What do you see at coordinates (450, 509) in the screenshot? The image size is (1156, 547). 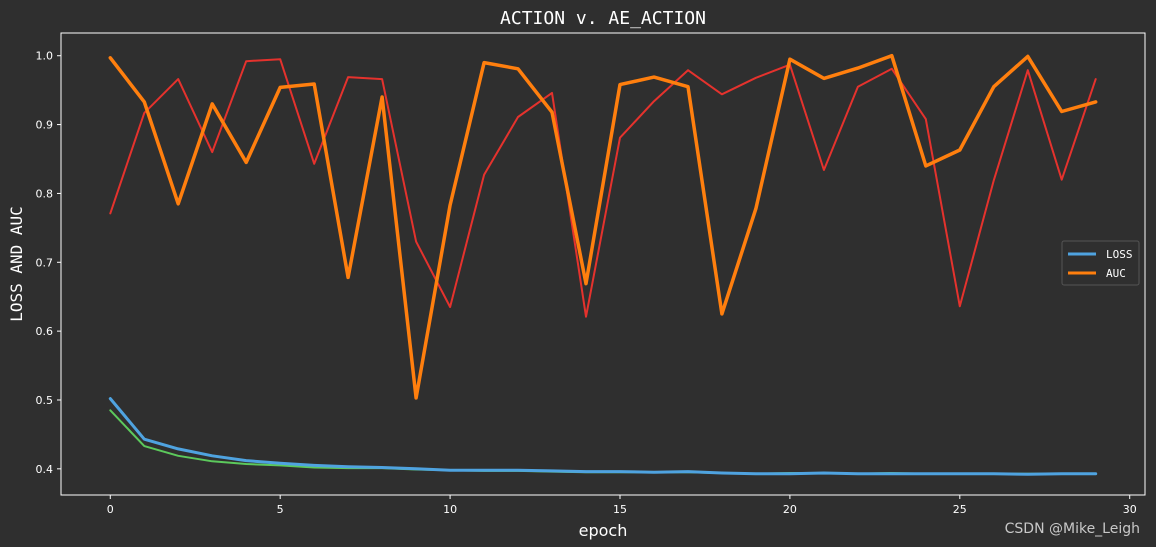 I see `x-tick-label: 10` at bounding box center [450, 509].